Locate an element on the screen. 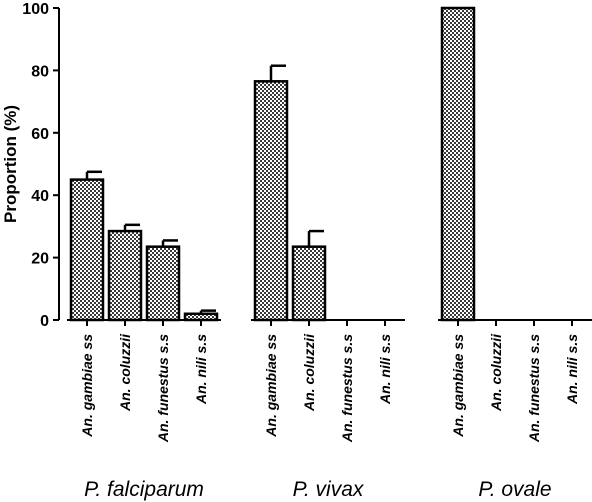  y-tick-label: 20 is located at coordinates (40, 259).